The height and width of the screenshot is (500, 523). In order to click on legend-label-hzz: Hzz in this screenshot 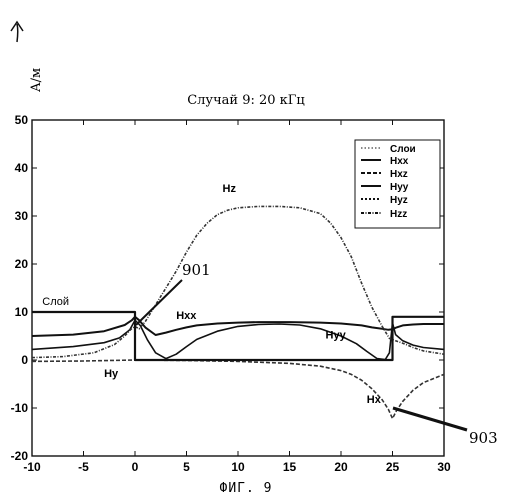, I will do `click(398, 214)`.